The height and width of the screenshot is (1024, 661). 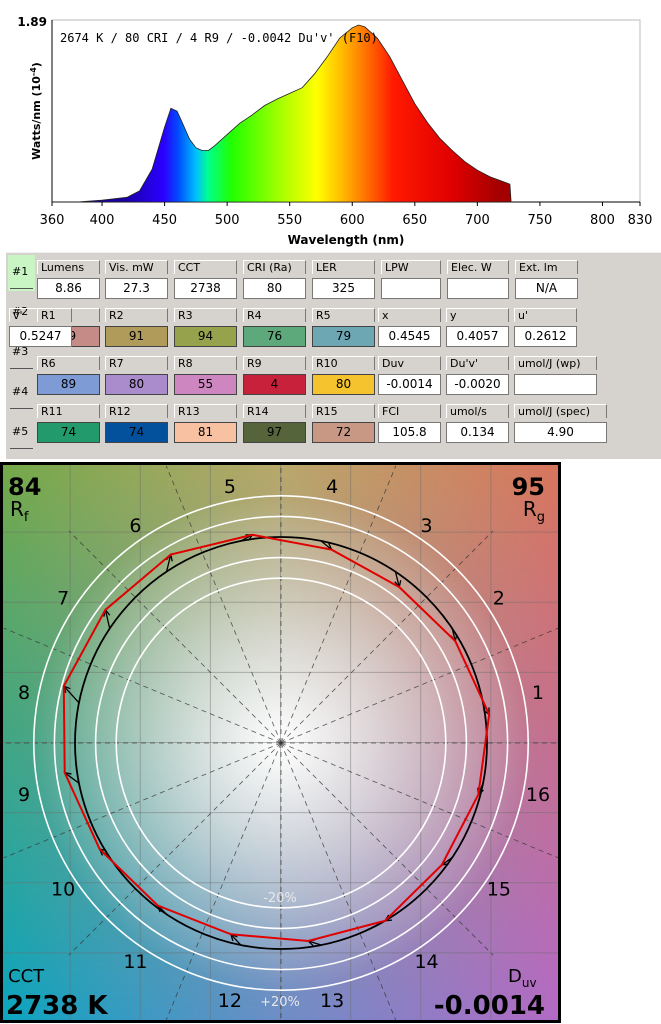 What do you see at coordinates (205, 363) in the screenshot?
I see `metric-label: R8` at bounding box center [205, 363].